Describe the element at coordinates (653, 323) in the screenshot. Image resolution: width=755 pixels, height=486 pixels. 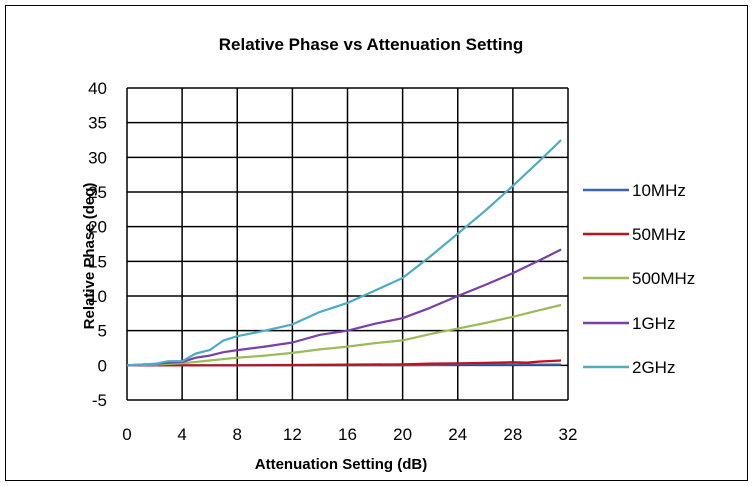
I see `legend-label-1ghz: 1GHz` at that location.